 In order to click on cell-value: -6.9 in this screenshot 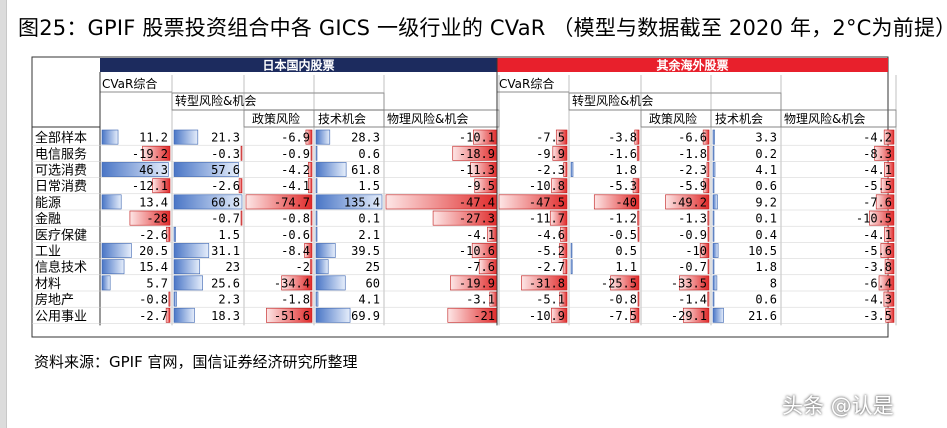, I will do `click(295, 138)`.